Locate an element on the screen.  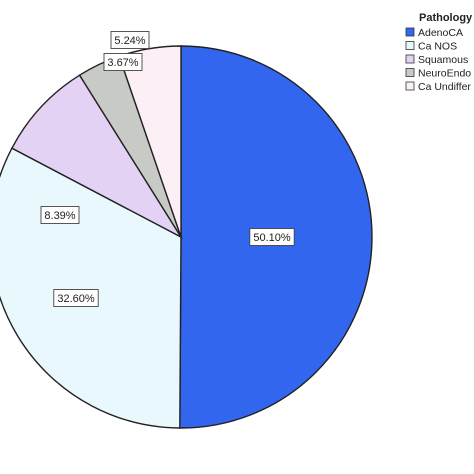
pie-slice-squamous is located at coordinates (96, 156).